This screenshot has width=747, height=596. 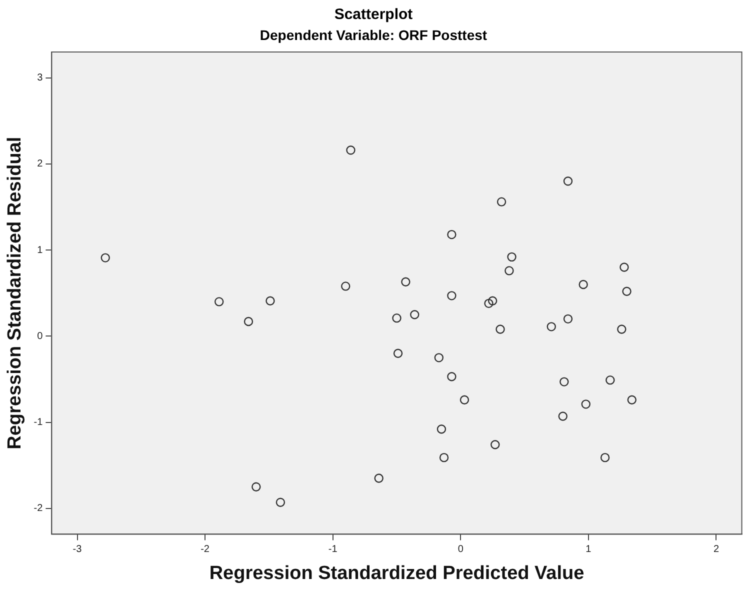 What do you see at coordinates (461, 549) in the screenshot?
I see `x-tick-label: 0` at bounding box center [461, 549].